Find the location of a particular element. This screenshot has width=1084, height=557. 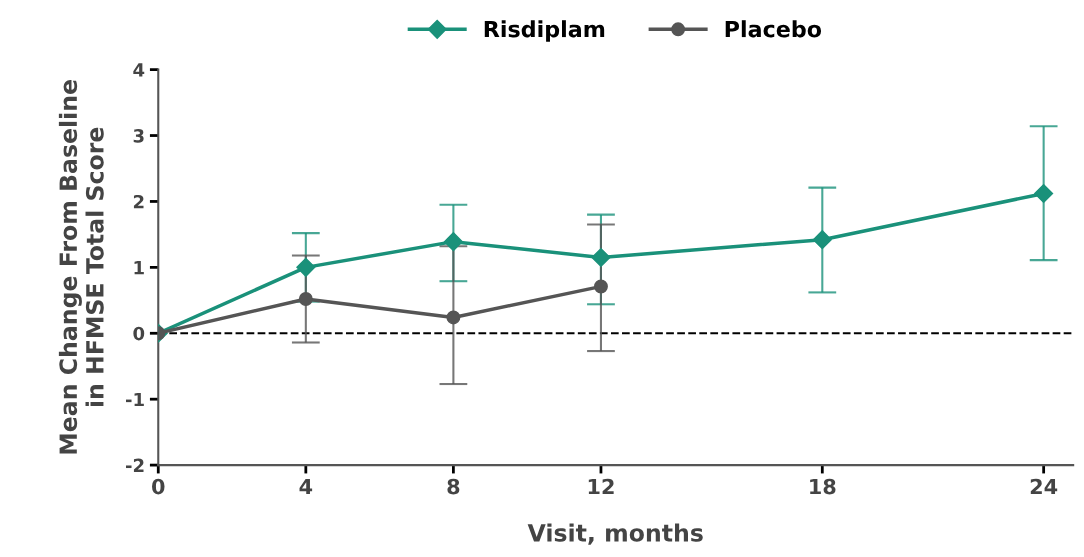

y-tick-label: 3 is located at coordinates (138, 136).